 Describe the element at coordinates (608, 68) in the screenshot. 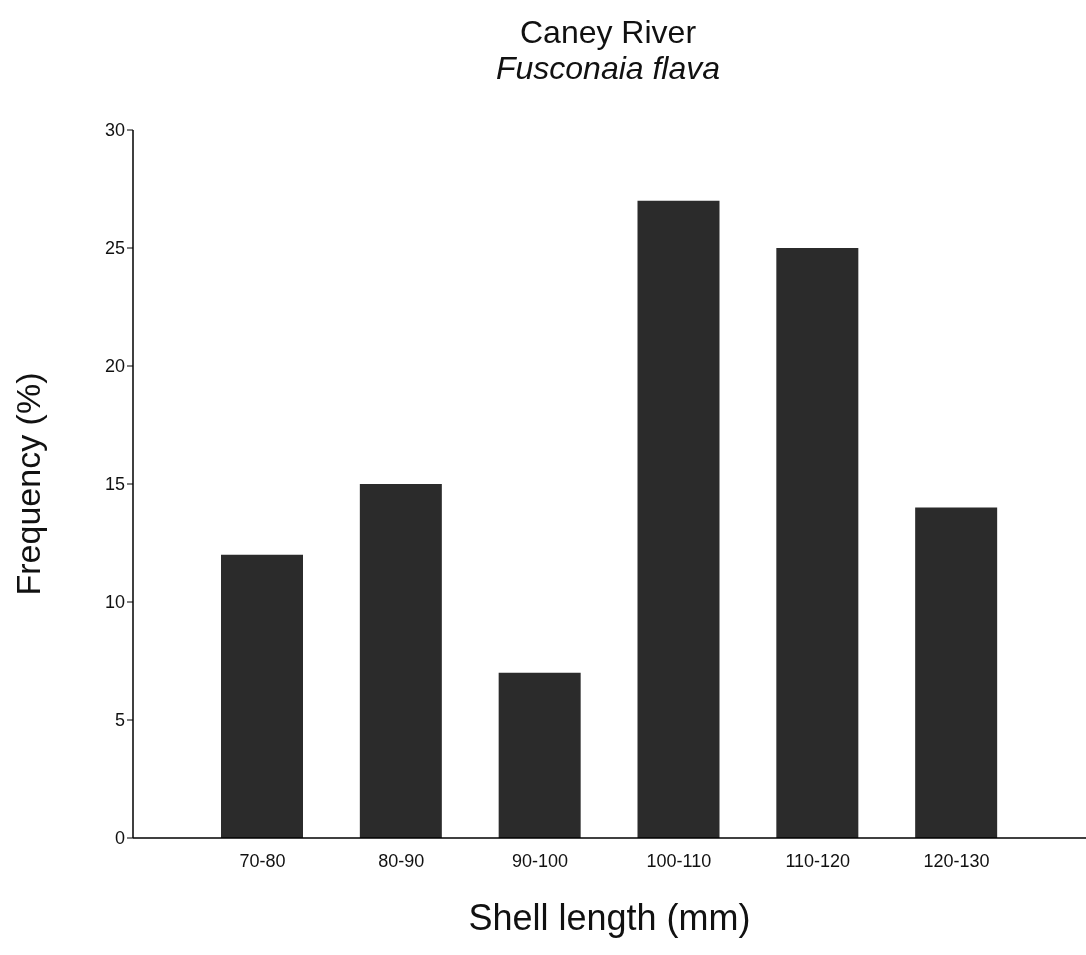

I see `chart-subtitle: Fusconaia flava` at that location.